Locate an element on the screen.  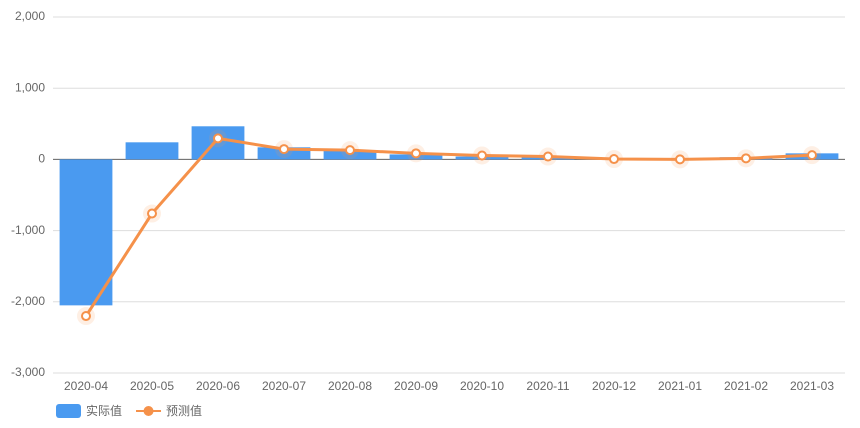
y-tick-label: -3,000 is located at coordinates (28, 372).